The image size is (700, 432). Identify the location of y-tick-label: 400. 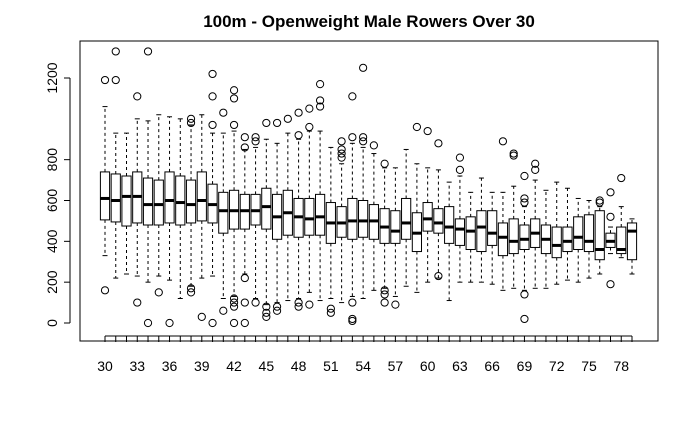
(52, 241).